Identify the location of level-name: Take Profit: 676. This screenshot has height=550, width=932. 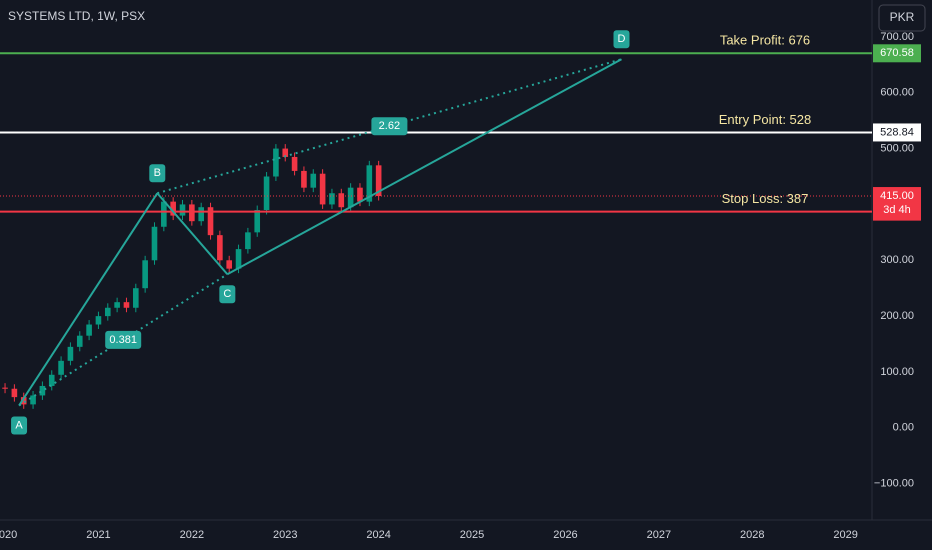
(765, 40).